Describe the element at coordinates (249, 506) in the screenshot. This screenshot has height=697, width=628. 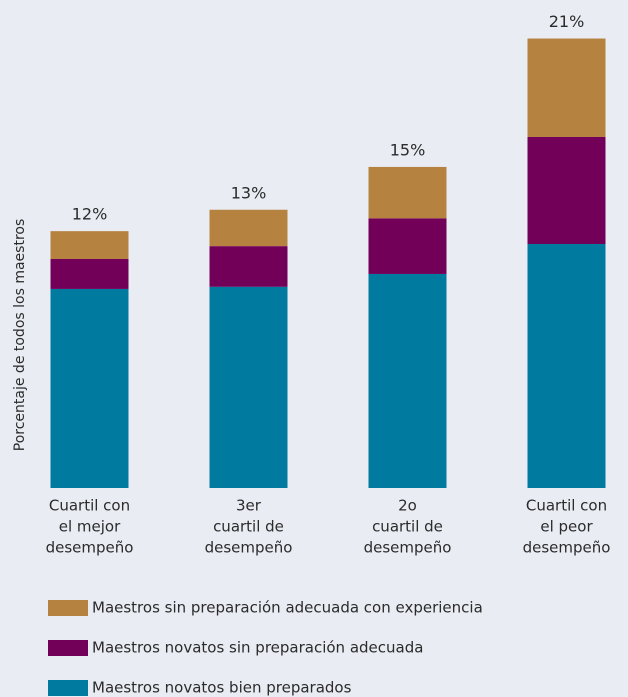
I see `x-tick-label: 3er` at that location.